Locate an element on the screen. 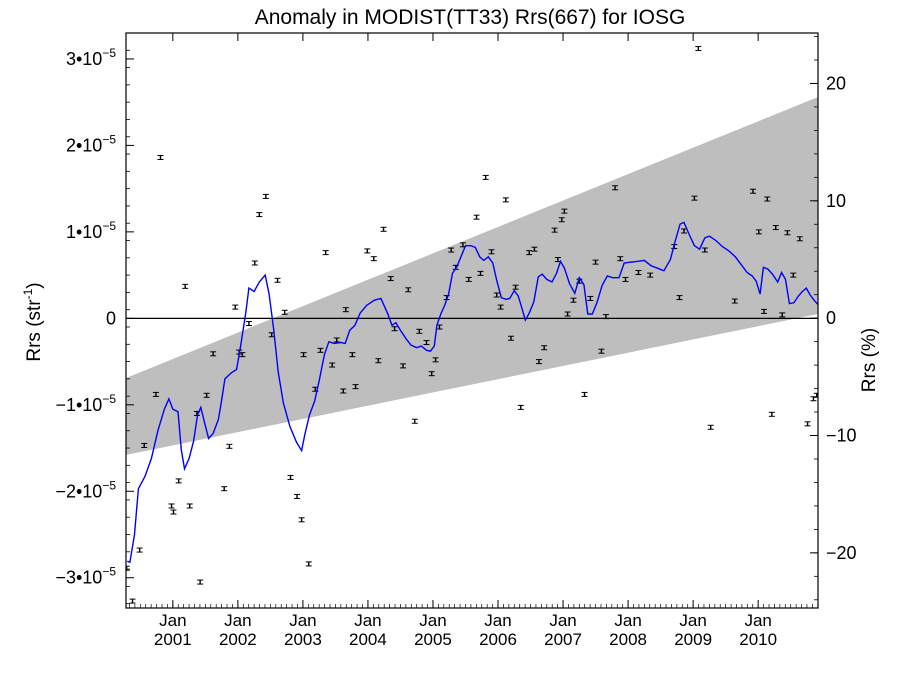 This screenshot has height=675, width=900. x-axis-year-label: 2002 is located at coordinates (238, 639).